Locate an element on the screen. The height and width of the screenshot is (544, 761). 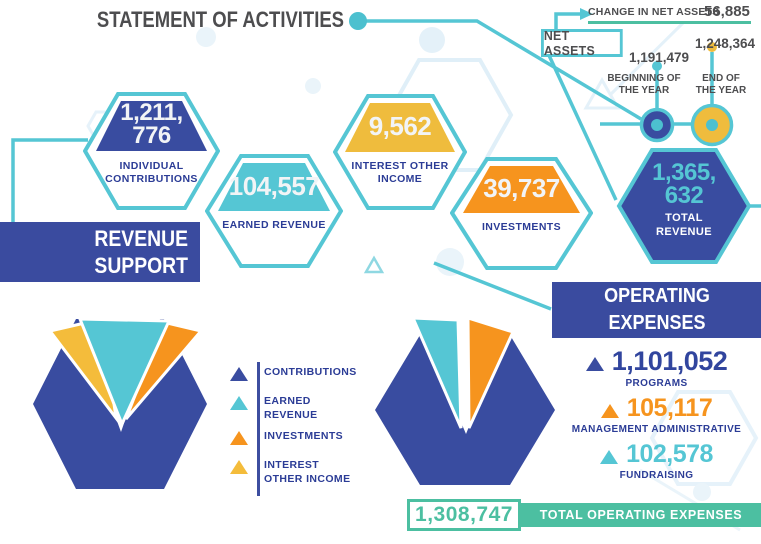
beginning-of-year-dot is located at coordinates (657, 66).